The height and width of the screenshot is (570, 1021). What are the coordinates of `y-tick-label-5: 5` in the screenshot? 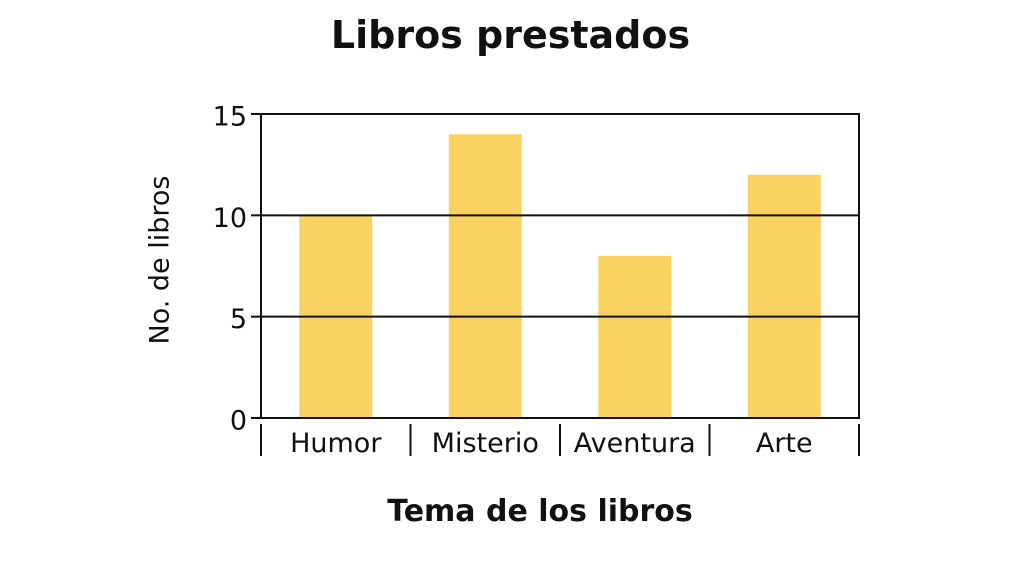 It's located at (238, 319).